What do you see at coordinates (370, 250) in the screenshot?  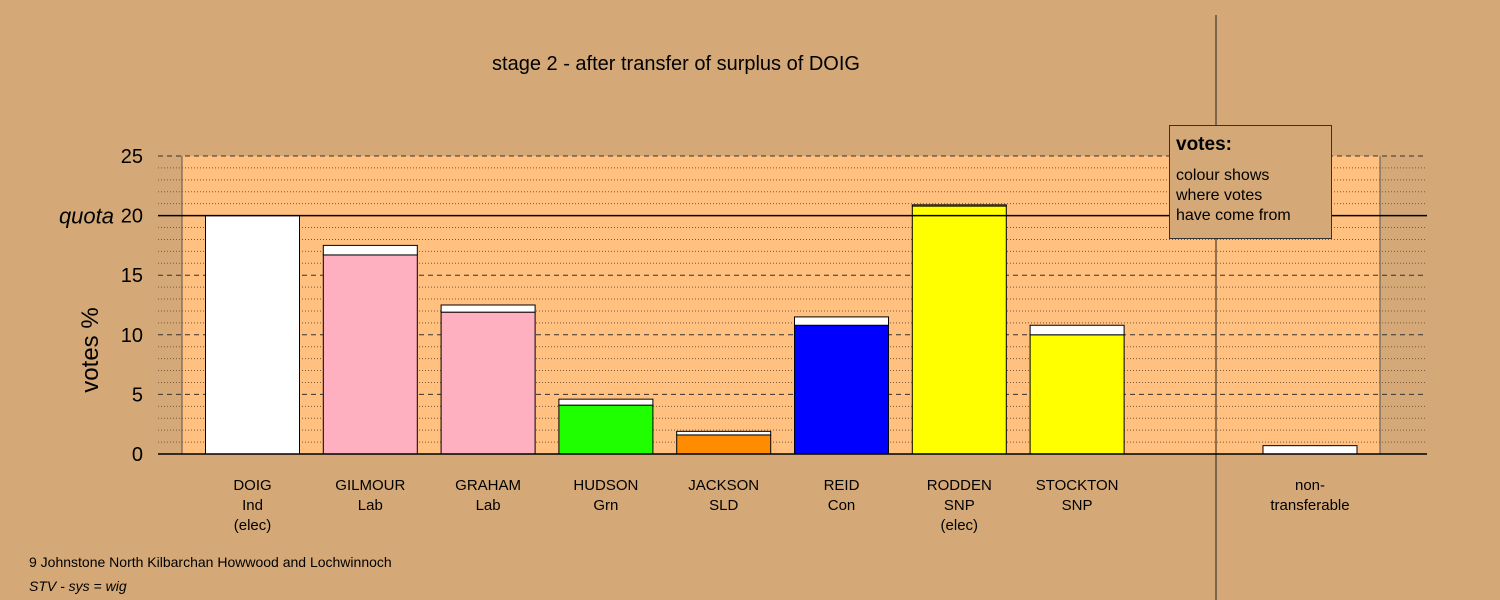 I see `bar-transfer-gilmour` at bounding box center [370, 250].